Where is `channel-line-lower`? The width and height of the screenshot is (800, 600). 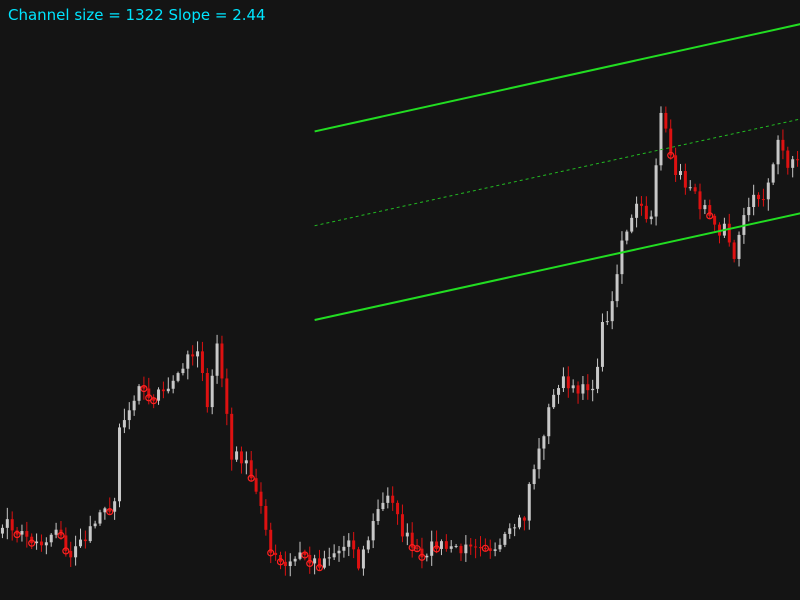
channel-line-lower is located at coordinates (557, 266).